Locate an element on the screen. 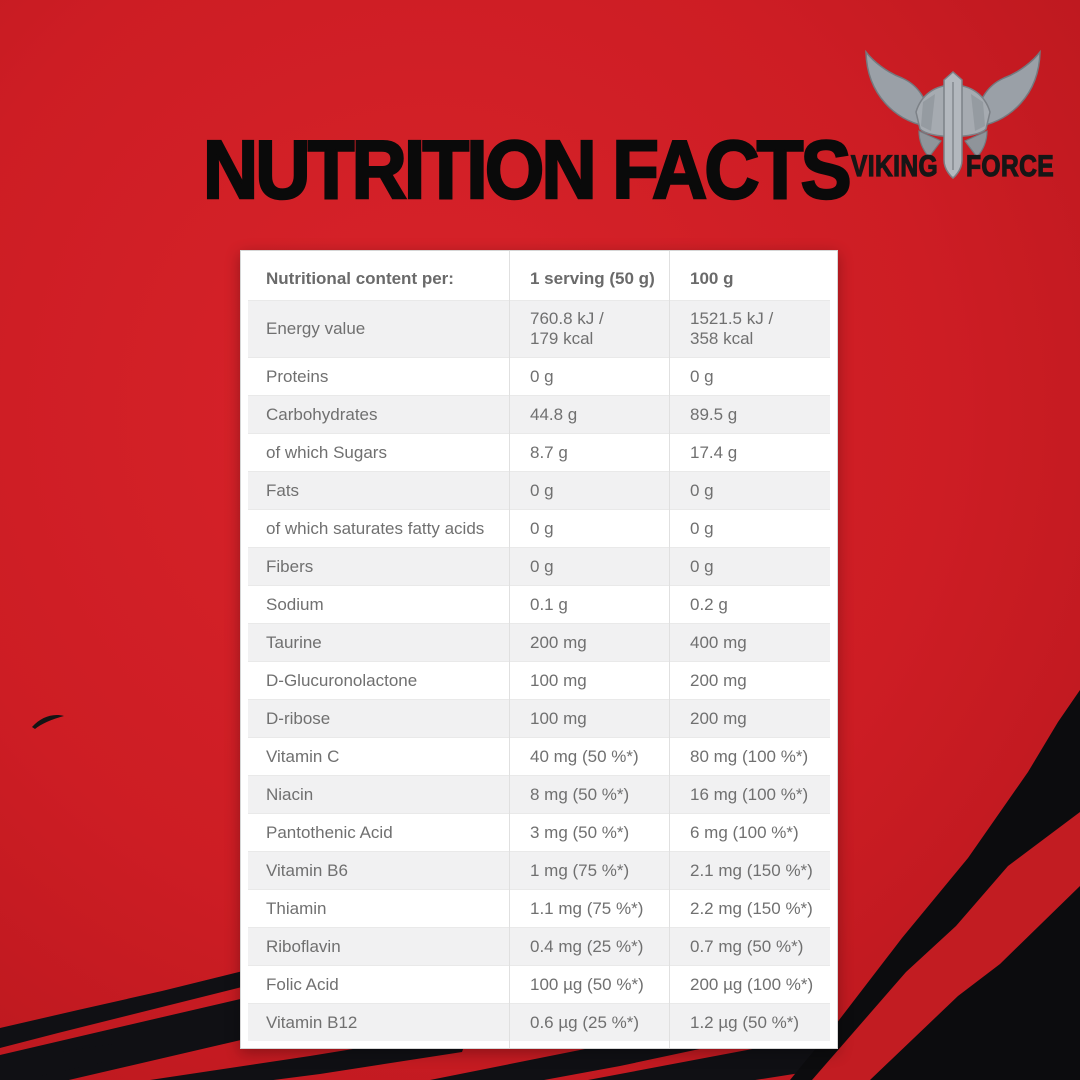 The width and height of the screenshot is (1080, 1080). brand-name: VIKING FORCE is located at coordinates (952, 166).